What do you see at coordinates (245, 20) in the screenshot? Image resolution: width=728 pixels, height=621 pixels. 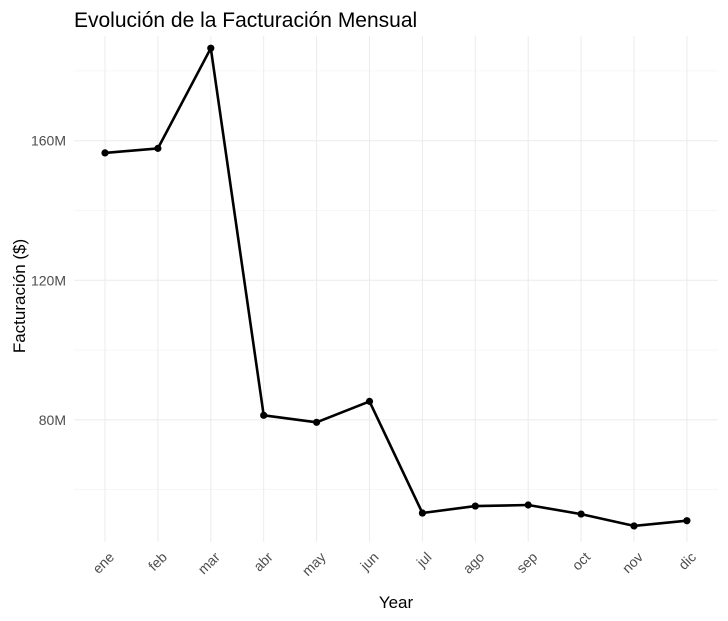 I see `chart-title: Evolución de la Facturación Mensual` at bounding box center [245, 20].